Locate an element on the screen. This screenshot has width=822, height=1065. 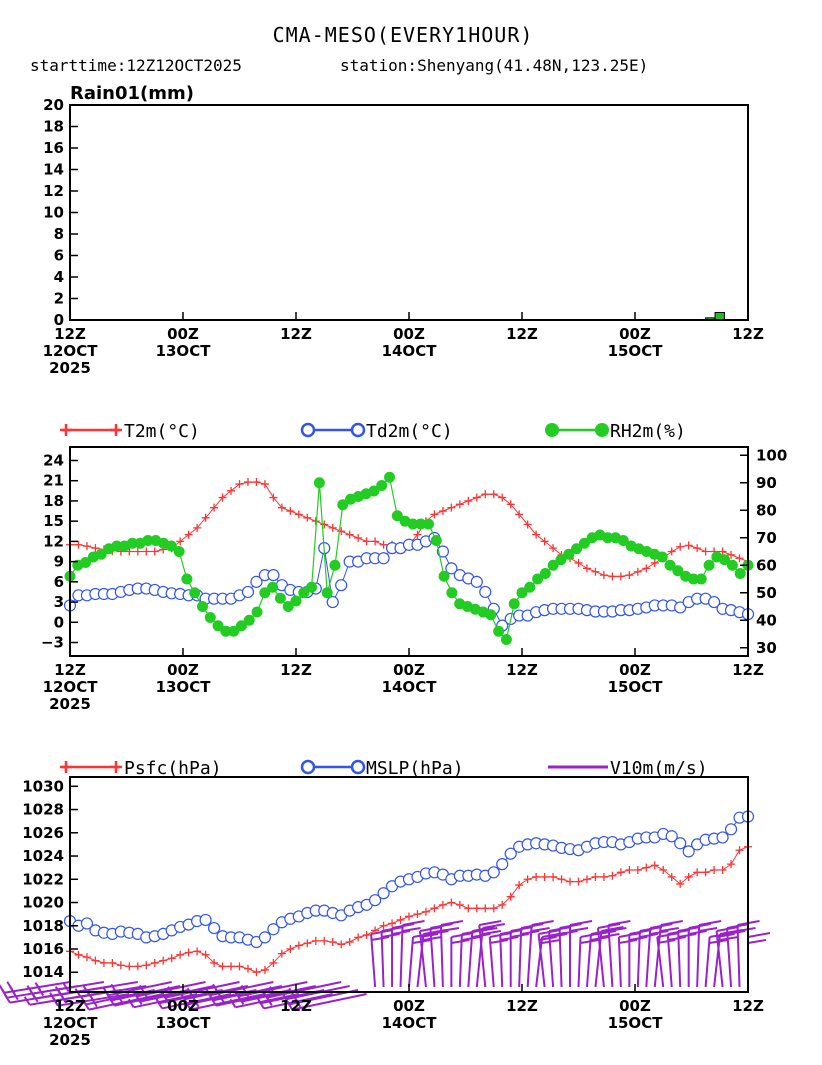
temp-left-ytick-label: 24 is located at coordinates (53, 460).